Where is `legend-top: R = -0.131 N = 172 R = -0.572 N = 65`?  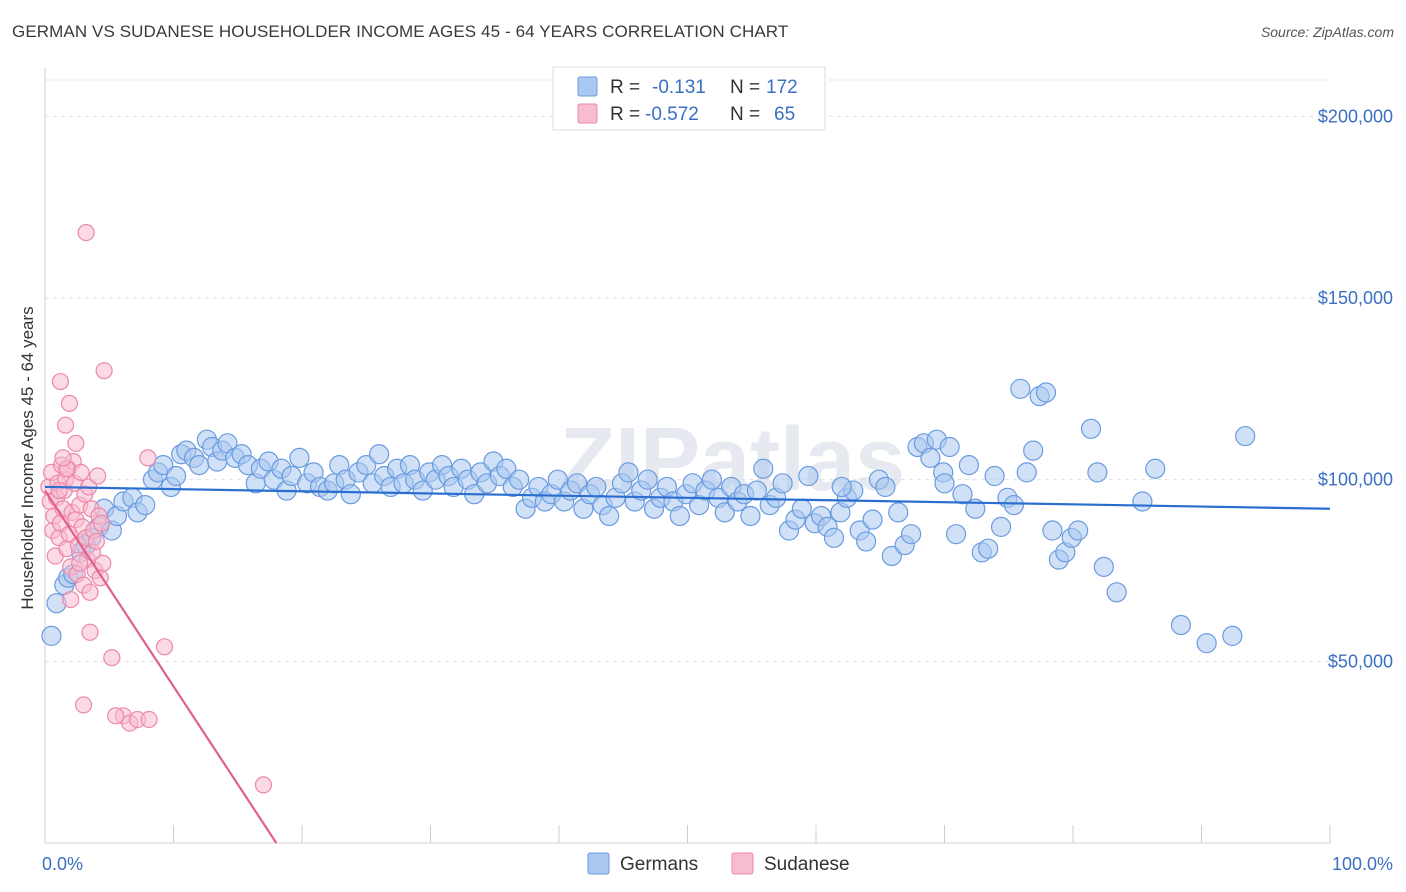
legend-top: R = -0.131 N = 172 R = -0.572 N = 65 is located at coordinates (689, 98).